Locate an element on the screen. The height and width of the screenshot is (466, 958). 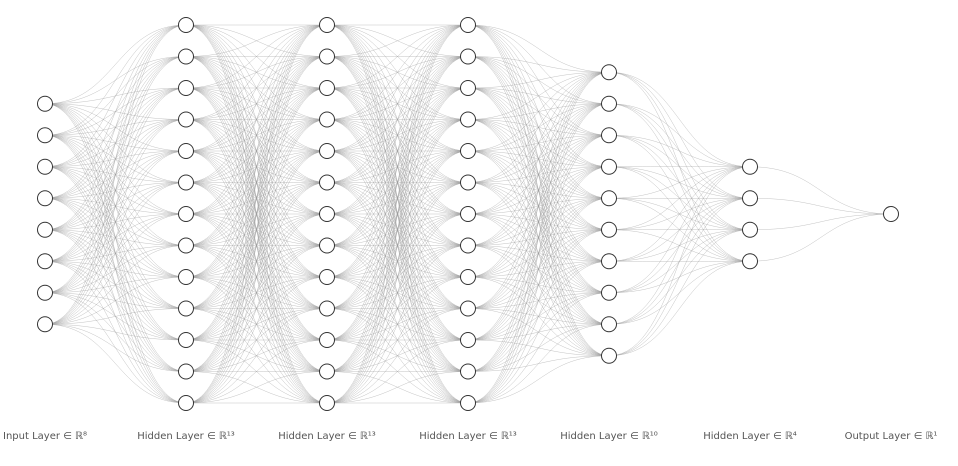
node-layer3-unit2 is located at coordinates (468, 88).